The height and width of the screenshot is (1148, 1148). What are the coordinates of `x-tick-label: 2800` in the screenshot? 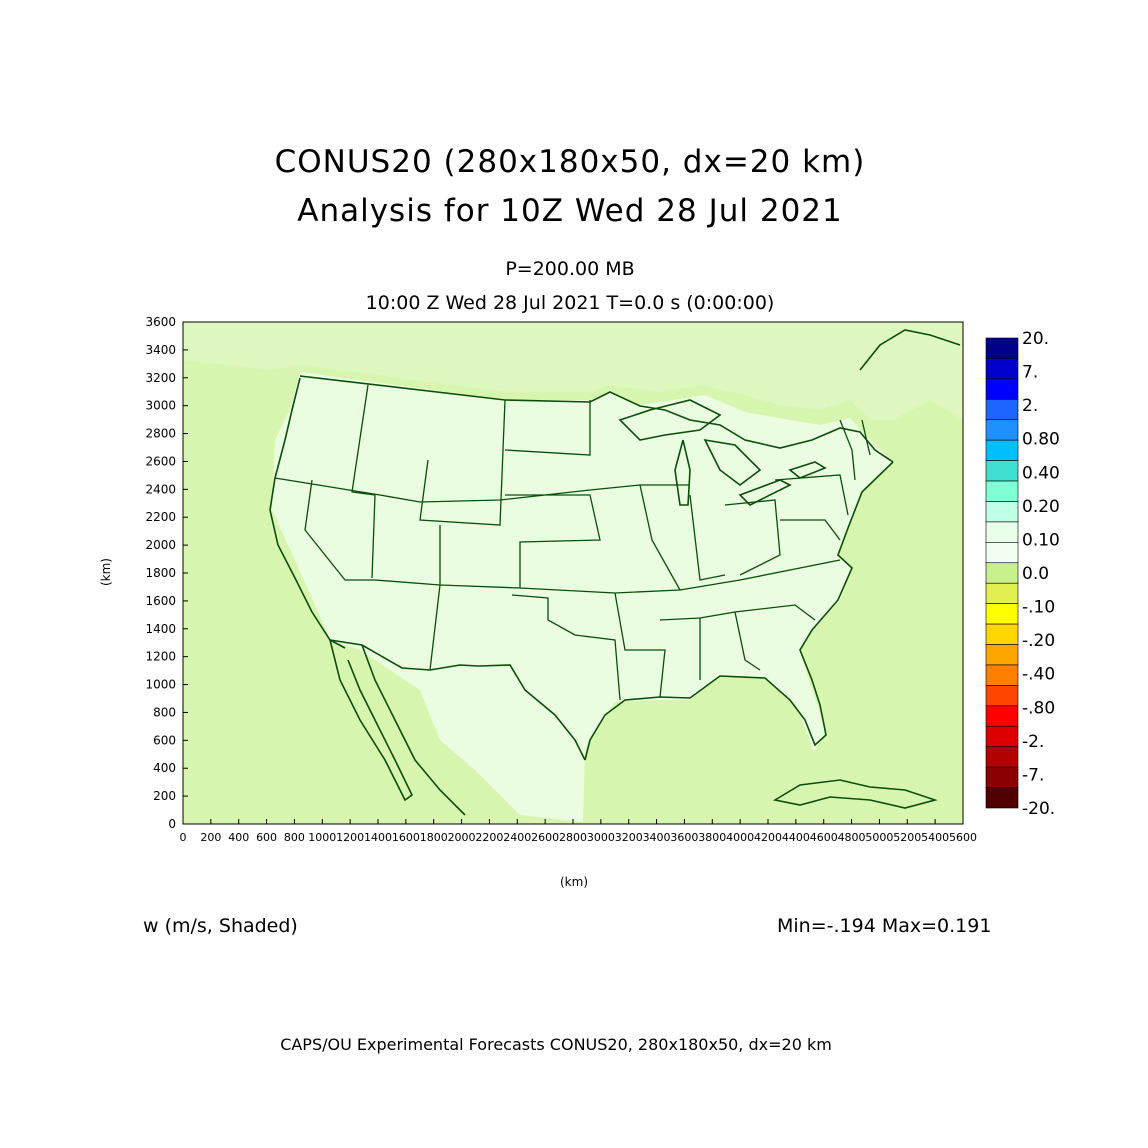 It's located at (573, 837).